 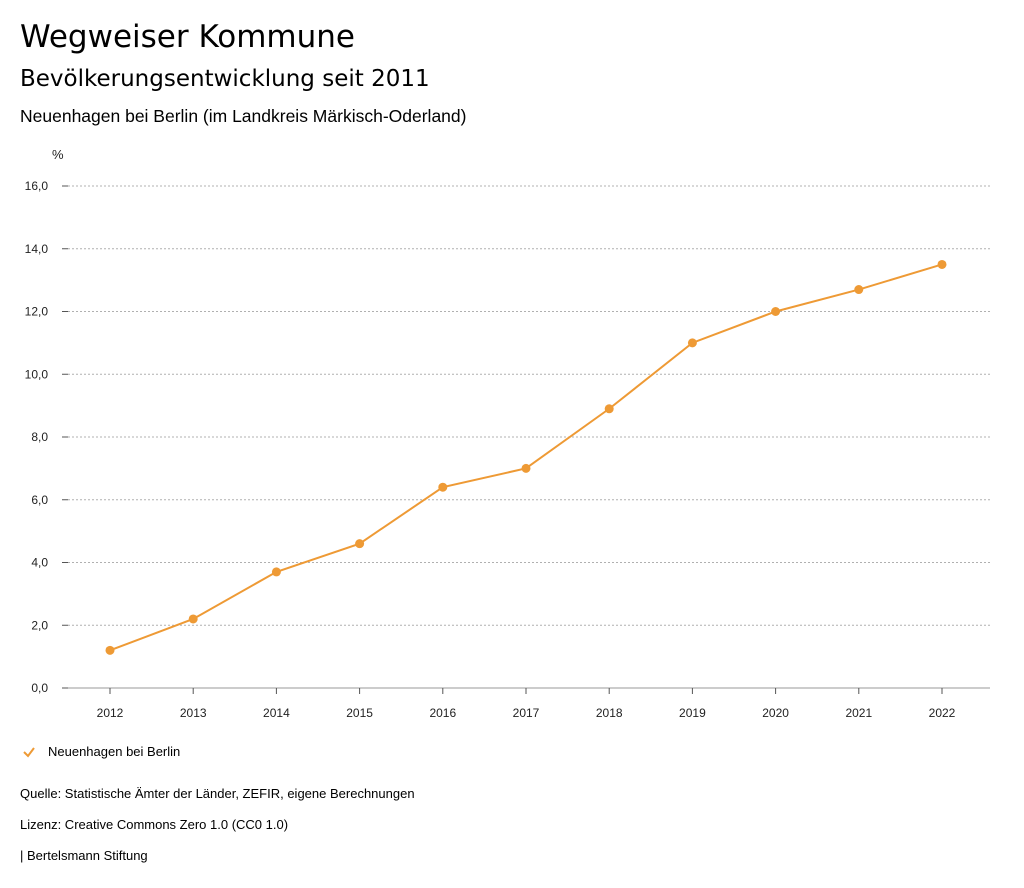 What do you see at coordinates (187, 37) in the screenshot?
I see `page-title: Wegweiser Kommune` at bounding box center [187, 37].